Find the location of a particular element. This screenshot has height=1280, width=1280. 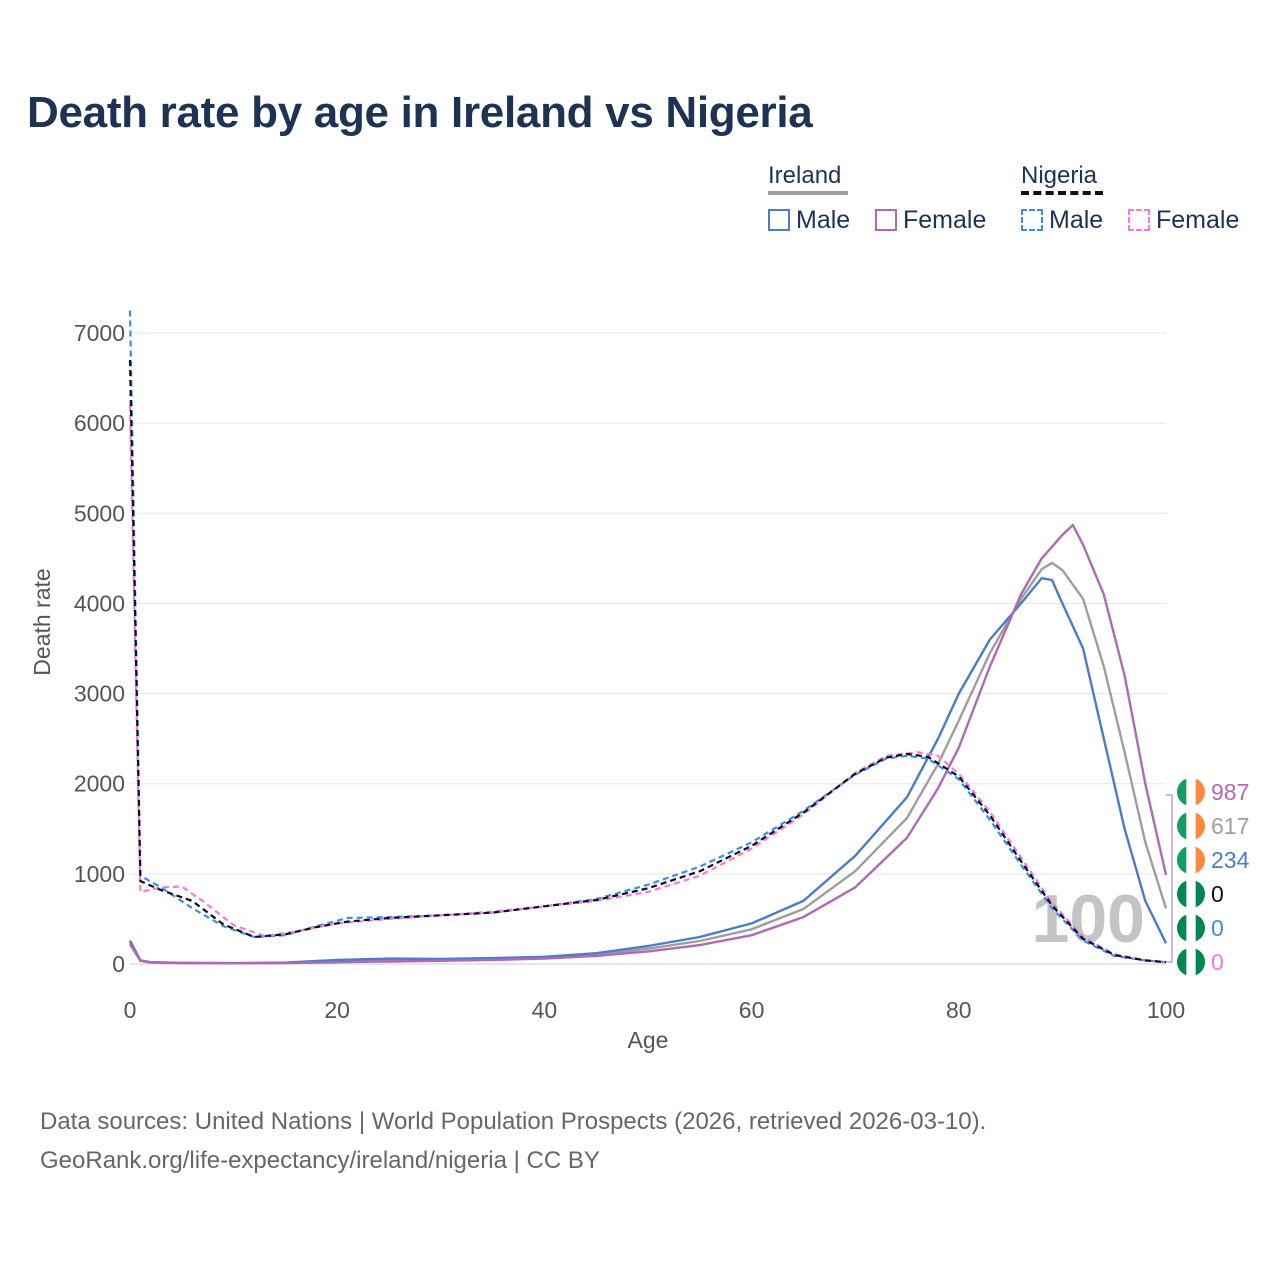

legend-group-ireland-underline is located at coordinates (808, 193).